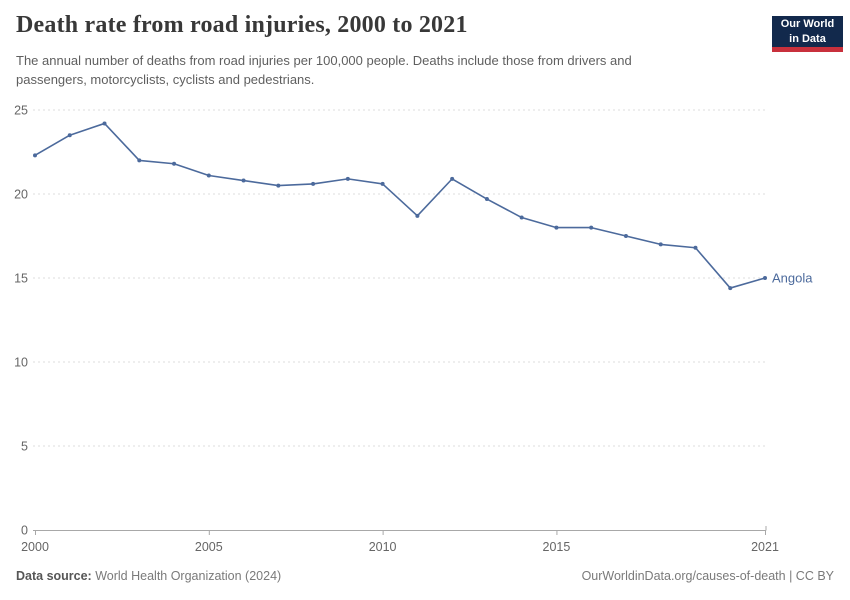 This screenshot has width=850, height=600. Describe the element at coordinates (21, 279) in the screenshot. I see `y-tick-label: 15` at that location.